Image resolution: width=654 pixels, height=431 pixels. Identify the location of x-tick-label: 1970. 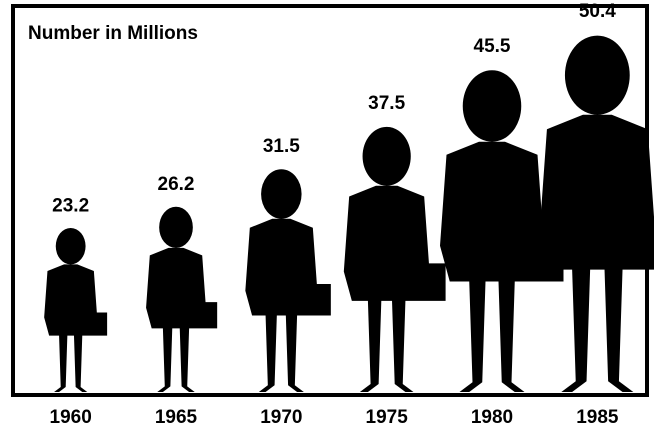
(281, 417).